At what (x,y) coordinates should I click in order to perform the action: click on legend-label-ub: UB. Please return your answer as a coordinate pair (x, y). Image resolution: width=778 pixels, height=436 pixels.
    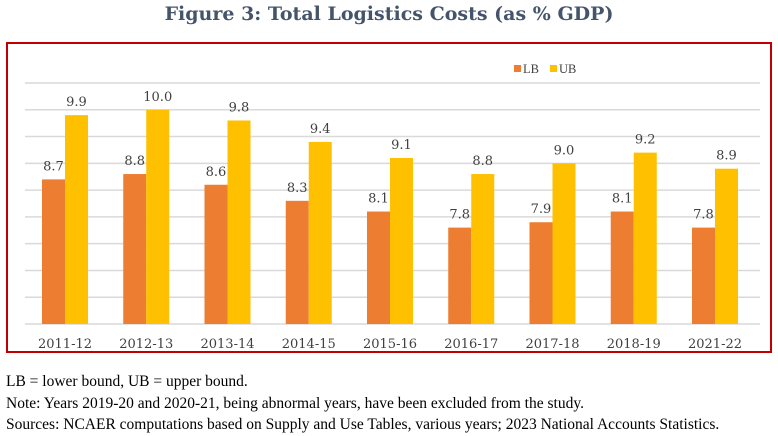
    Looking at the image, I should click on (567, 69).